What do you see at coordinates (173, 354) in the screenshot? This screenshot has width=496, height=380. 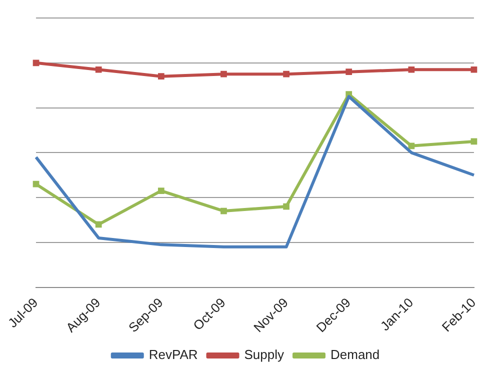 I see `legend-label: RevPAR` at bounding box center [173, 354].